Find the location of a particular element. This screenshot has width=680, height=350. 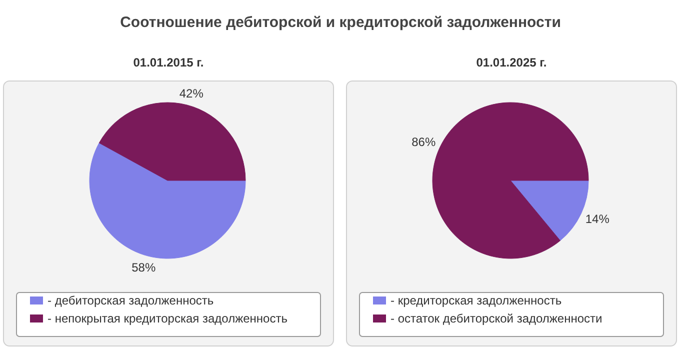

chart-title: Соотношение дебиторской и кредиторской задолженности is located at coordinates (340, 22).